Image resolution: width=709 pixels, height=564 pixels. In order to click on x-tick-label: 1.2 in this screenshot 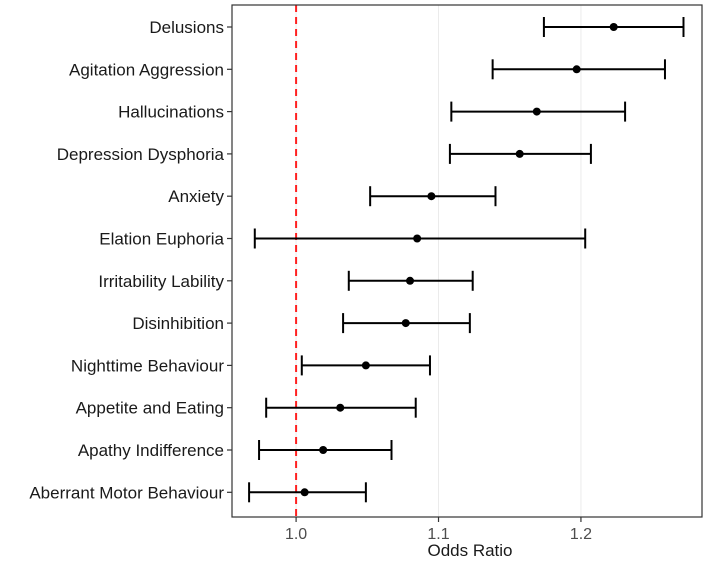, I will do `click(581, 534)`.